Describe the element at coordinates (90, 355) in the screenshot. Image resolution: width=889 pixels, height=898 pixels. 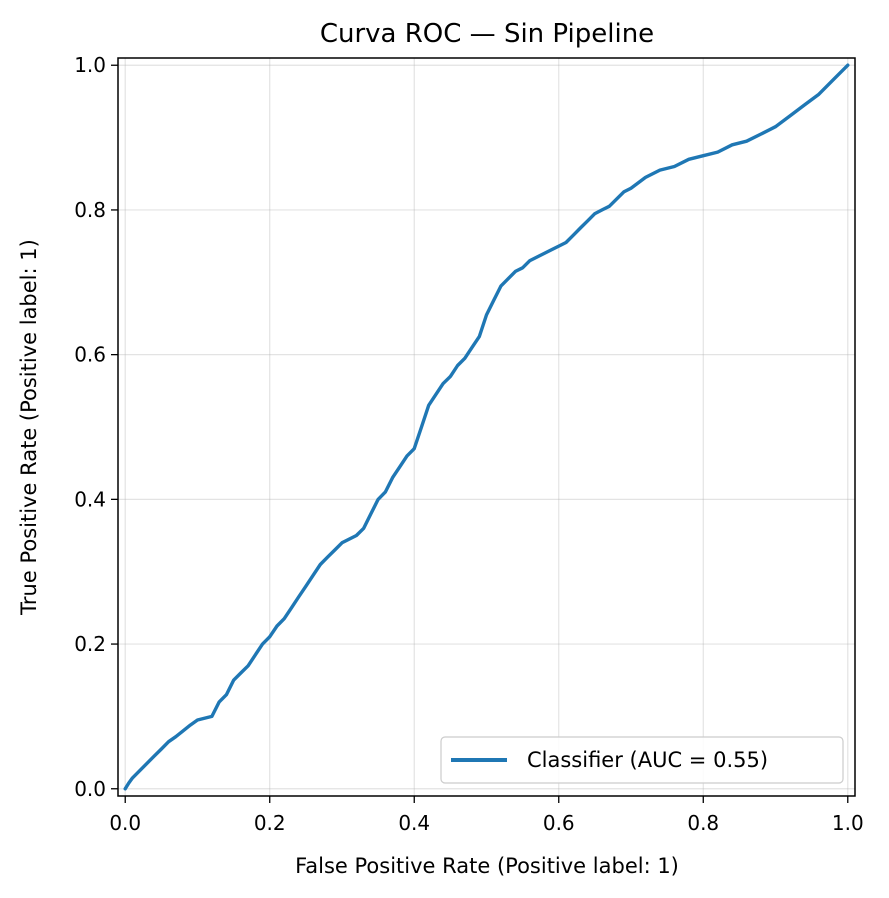
I see `y-tick-label: 0.6` at that location.